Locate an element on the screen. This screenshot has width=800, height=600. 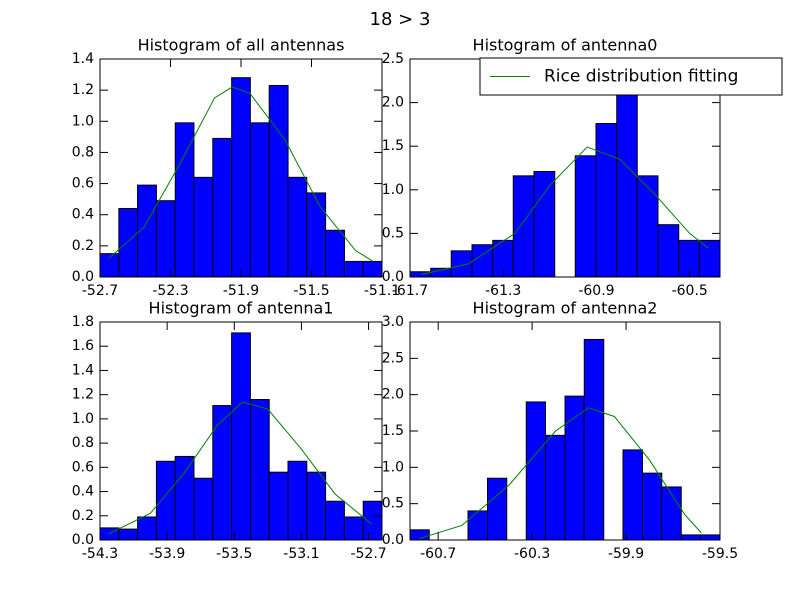
x-tick-label: -59.5 is located at coordinates (720, 554).